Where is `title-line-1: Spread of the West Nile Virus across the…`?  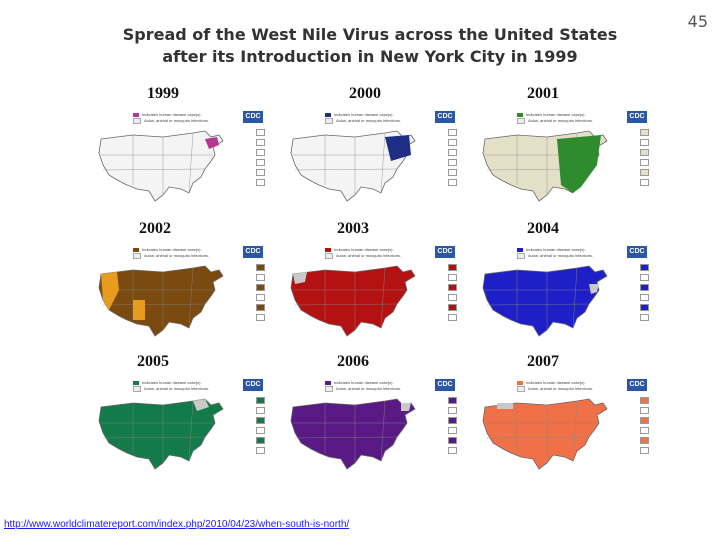
title-line-1: Spread of the West Nile Virus across the… is located at coordinates (370, 34).